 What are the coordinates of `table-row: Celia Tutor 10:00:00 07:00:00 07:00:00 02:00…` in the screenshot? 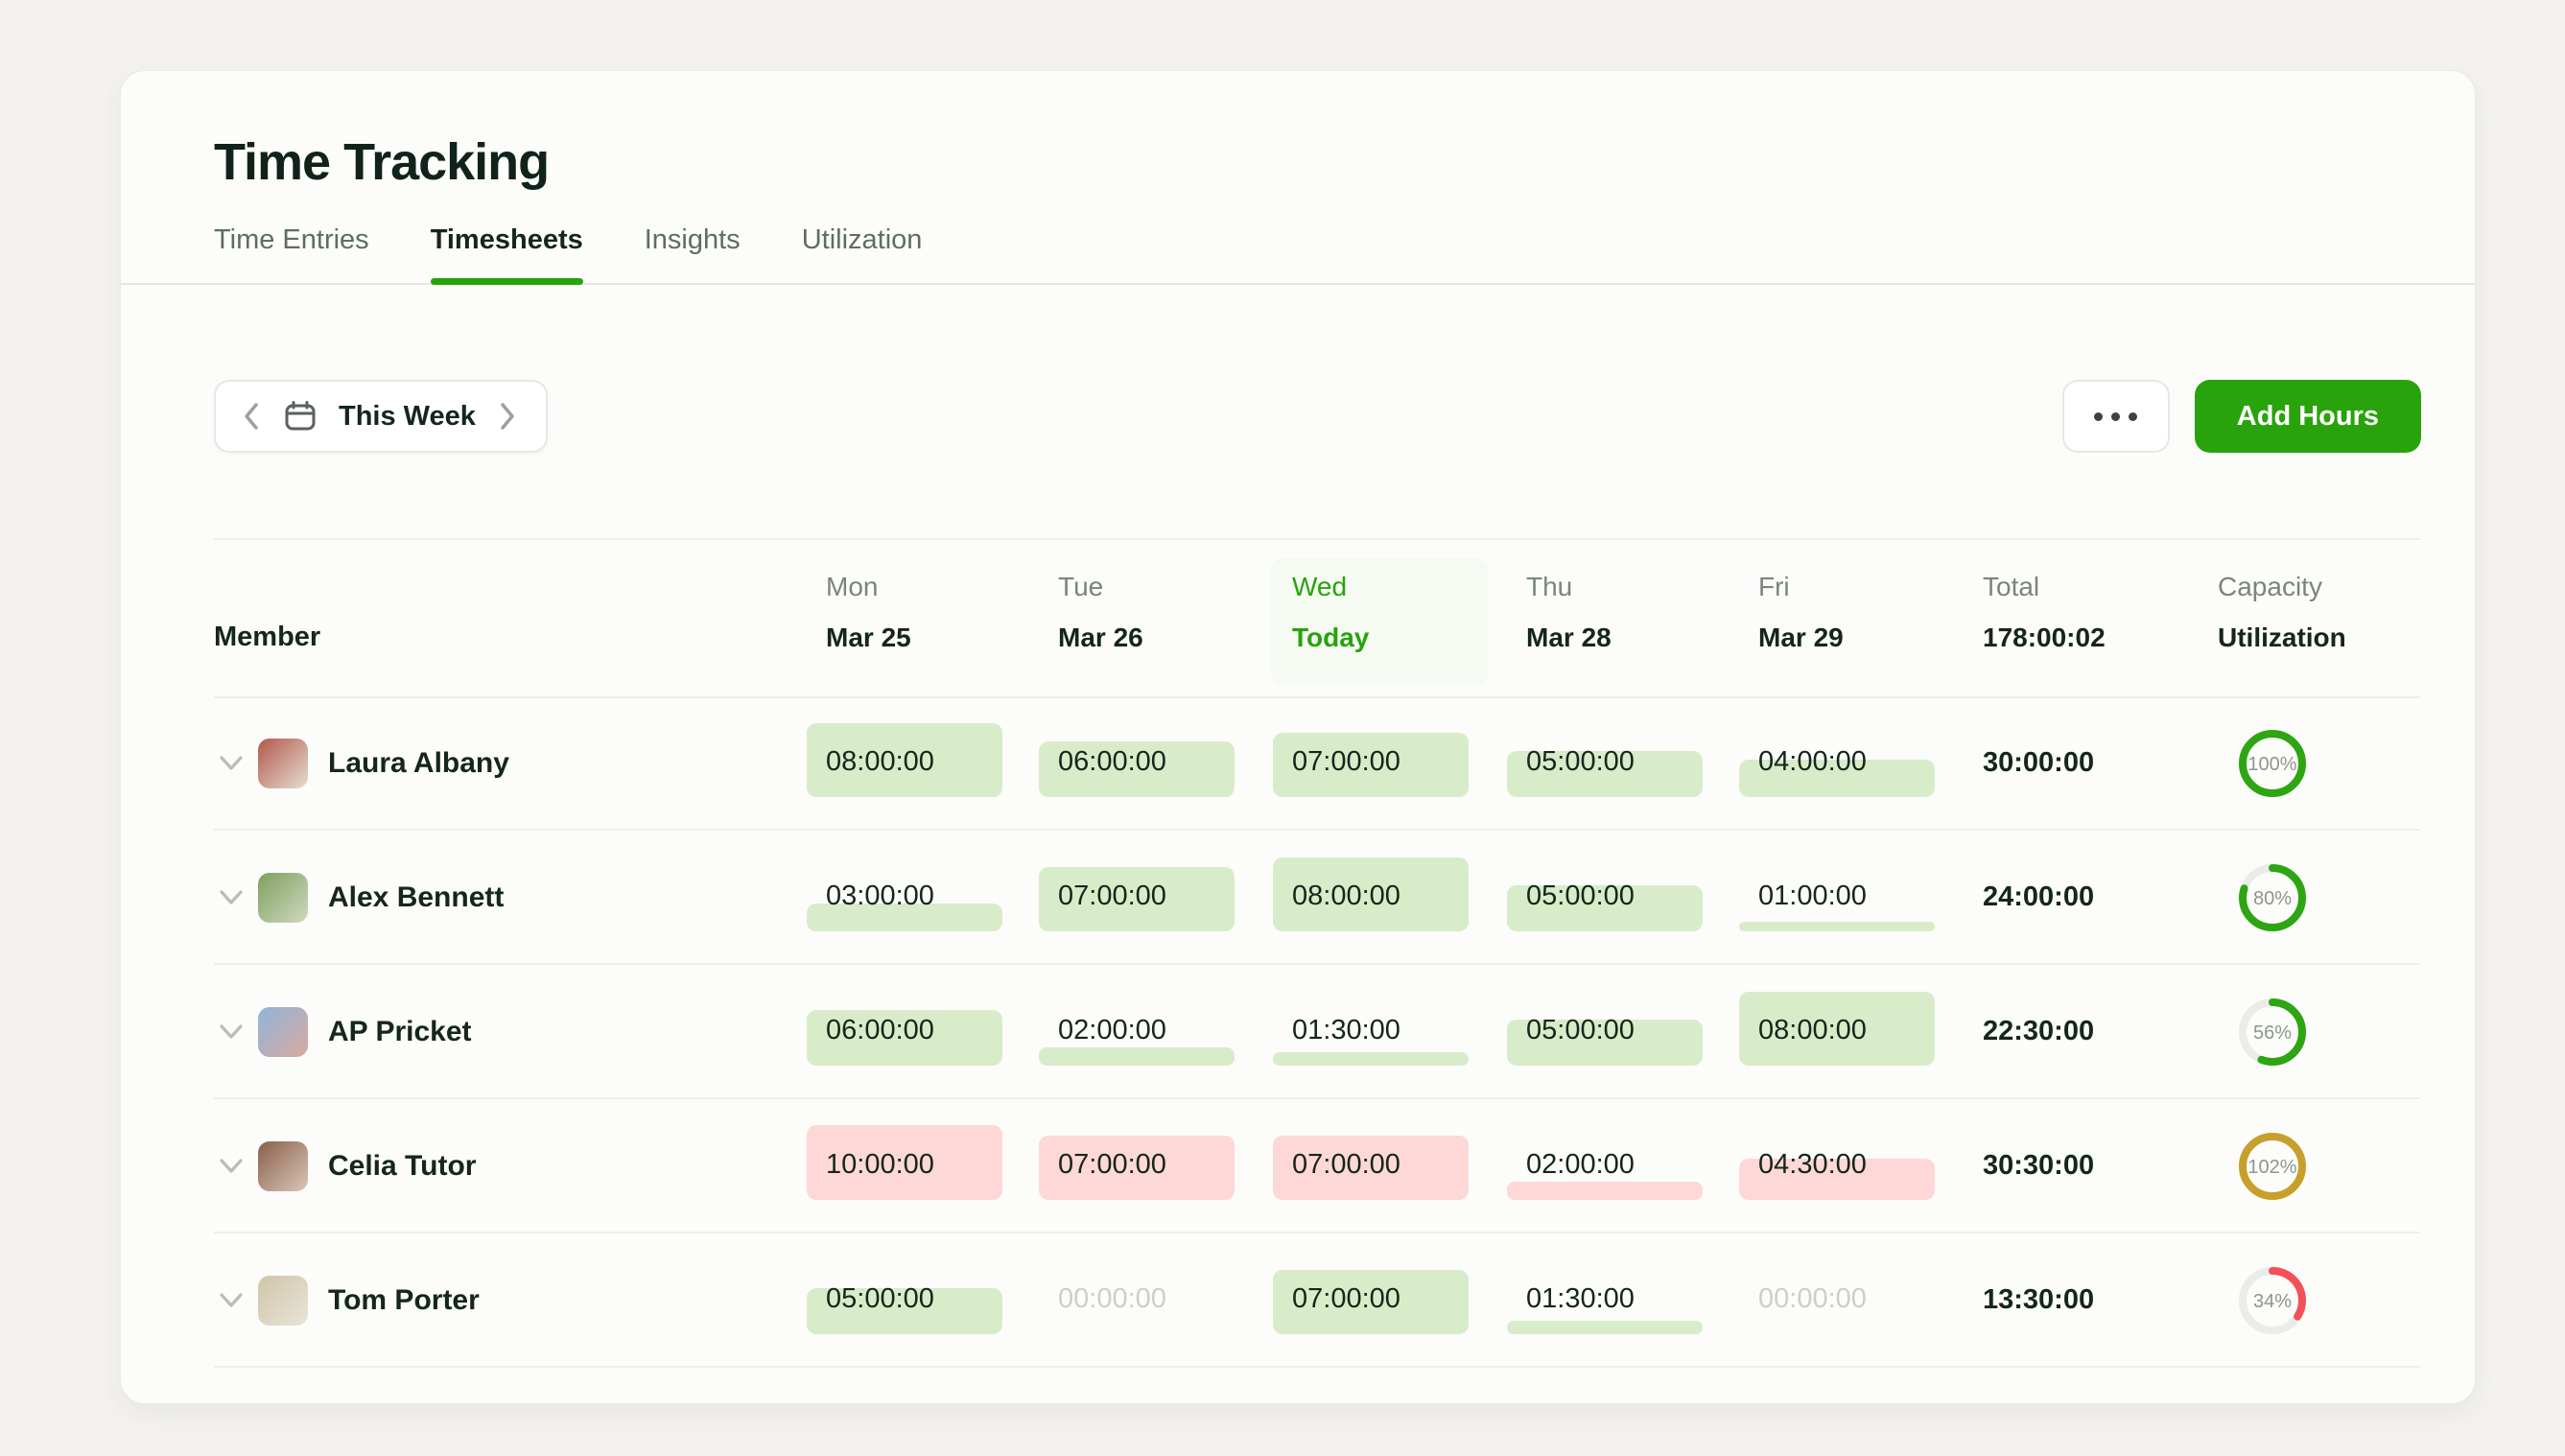 It's located at (1298, 1166).